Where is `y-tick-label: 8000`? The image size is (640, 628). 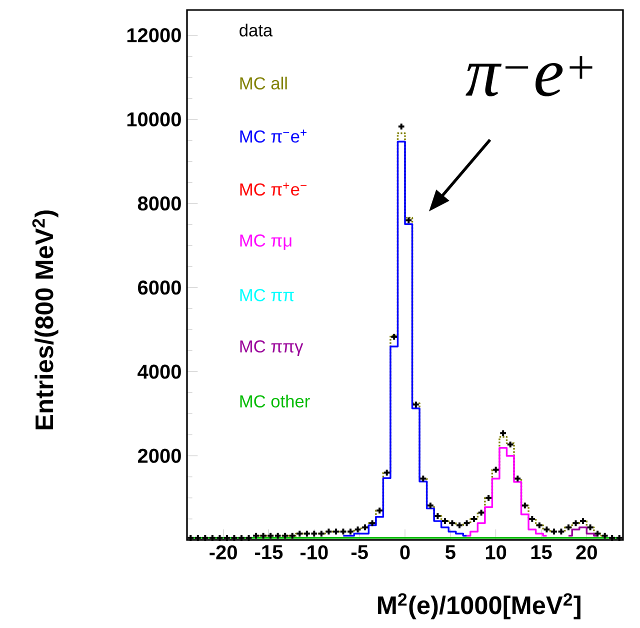 y-tick-label: 8000 is located at coordinates (159, 203).